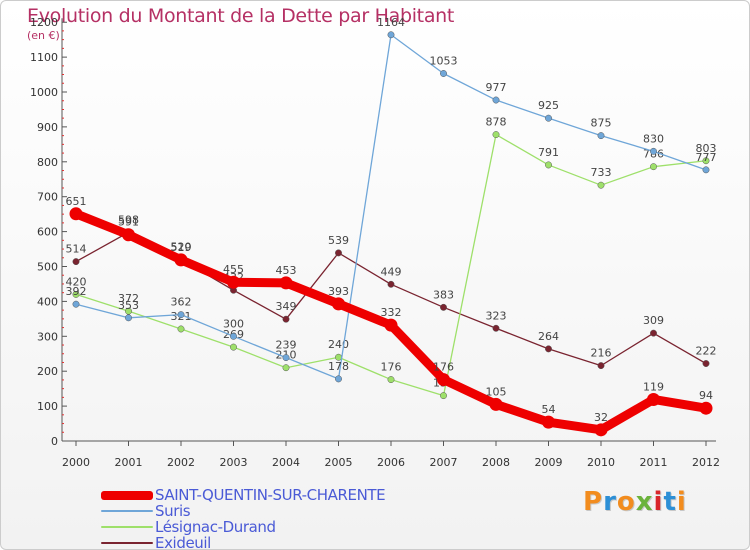 Image resolution: width=750 pixels, height=550 pixels. Describe the element at coordinates (47, 162) in the screenshot. I see `y-tick-label: 800` at that location.